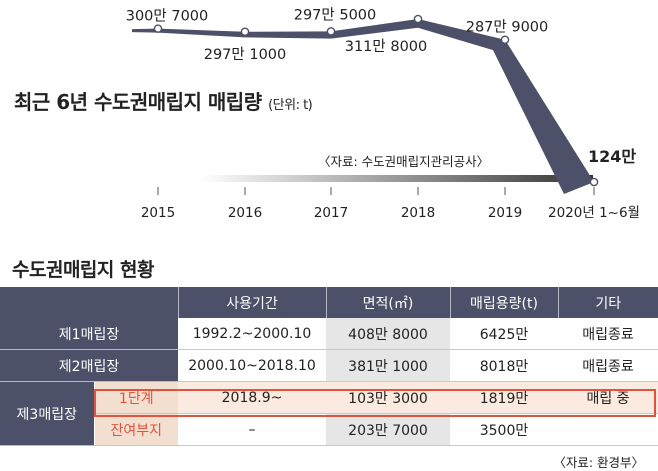 Image resolution: width=658 pixels, height=471 pixels. I want to click on cell-period: 1992.2~2000.10, so click(252, 334).